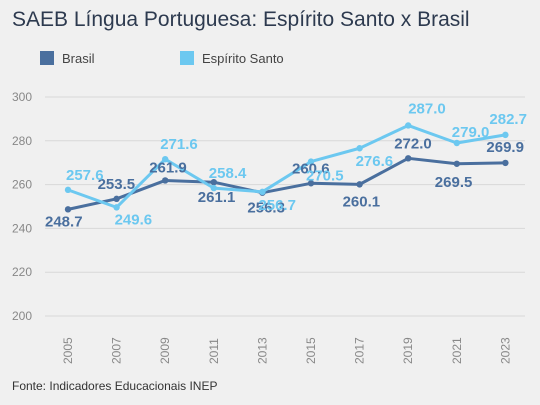 The width and height of the screenshot is (540, 405). I want to click on legend-label-brasil: Brasil, so click(78, 58).